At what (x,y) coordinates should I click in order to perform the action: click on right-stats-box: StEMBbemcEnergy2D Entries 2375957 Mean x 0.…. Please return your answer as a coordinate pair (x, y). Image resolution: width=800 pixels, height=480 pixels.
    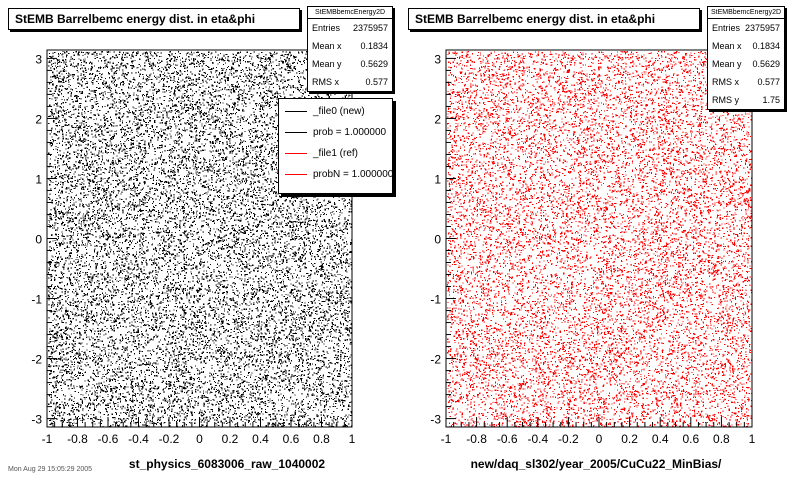
    Looking at the image, I should click on (746, 58).